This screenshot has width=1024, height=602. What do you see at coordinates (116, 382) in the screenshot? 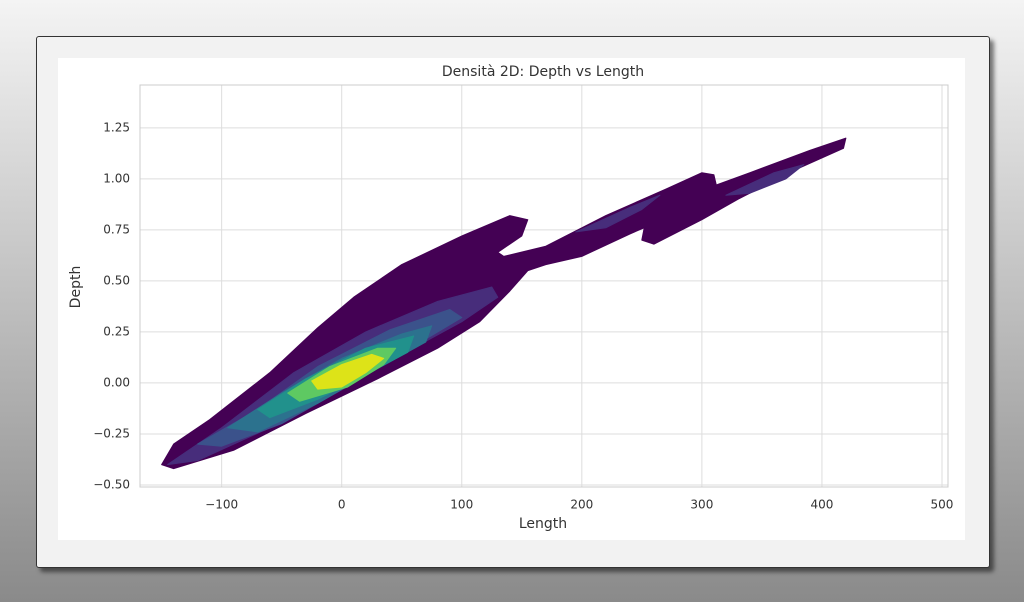
I see `y-tick-label: 0.00` at bounding box center [116, 382].